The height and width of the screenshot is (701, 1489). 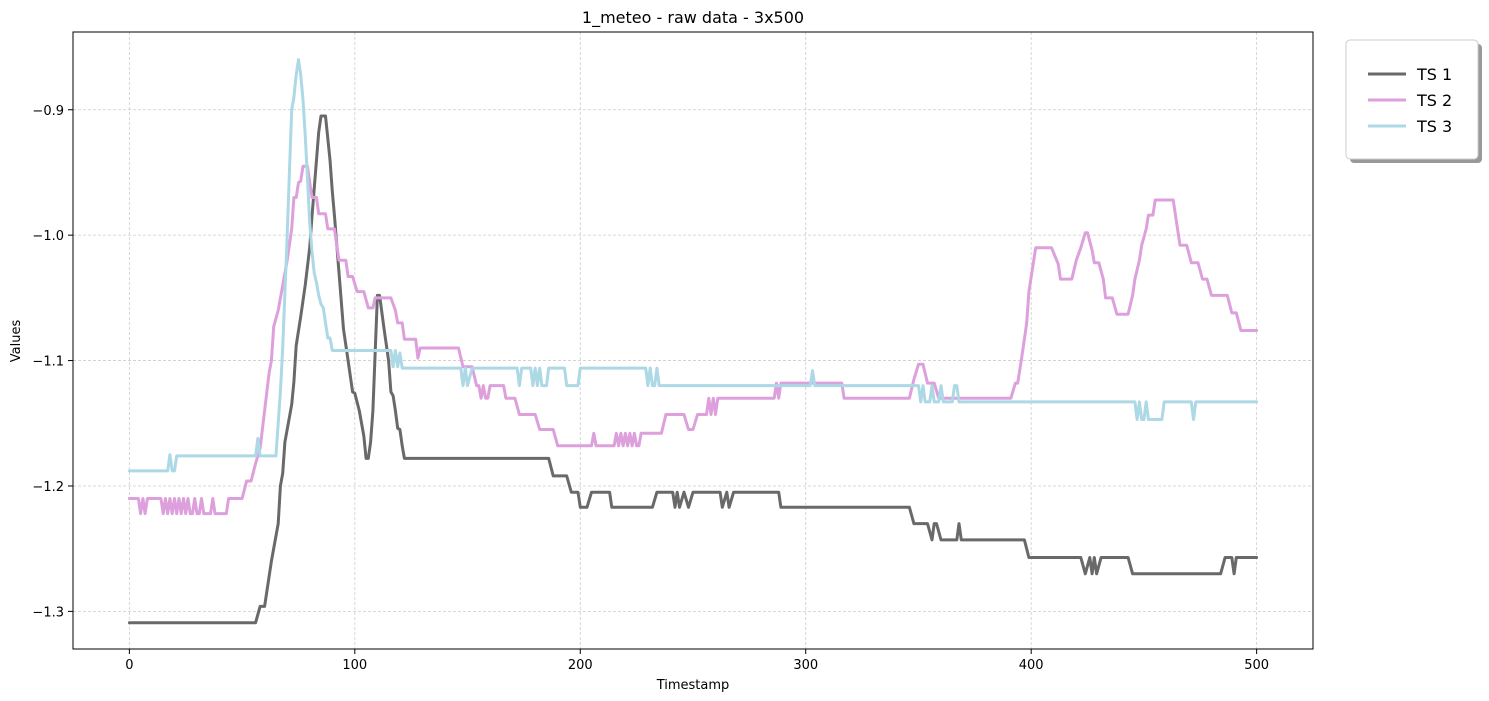 What do you see at coordinates (48, 236) in the screenshot?
I see `y-tick-label: −1.0` at bounding box center [48, 236].